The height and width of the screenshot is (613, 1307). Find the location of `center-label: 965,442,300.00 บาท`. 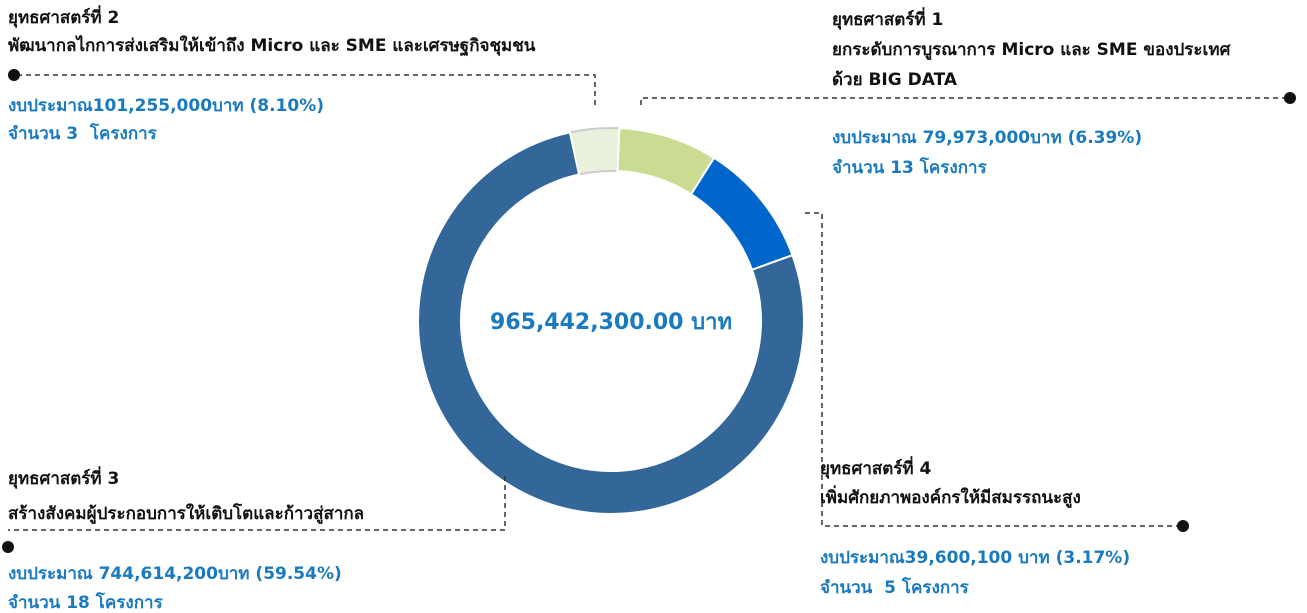

center-label: 965,442,300.00 บาท is located at coordinates (611, 322).